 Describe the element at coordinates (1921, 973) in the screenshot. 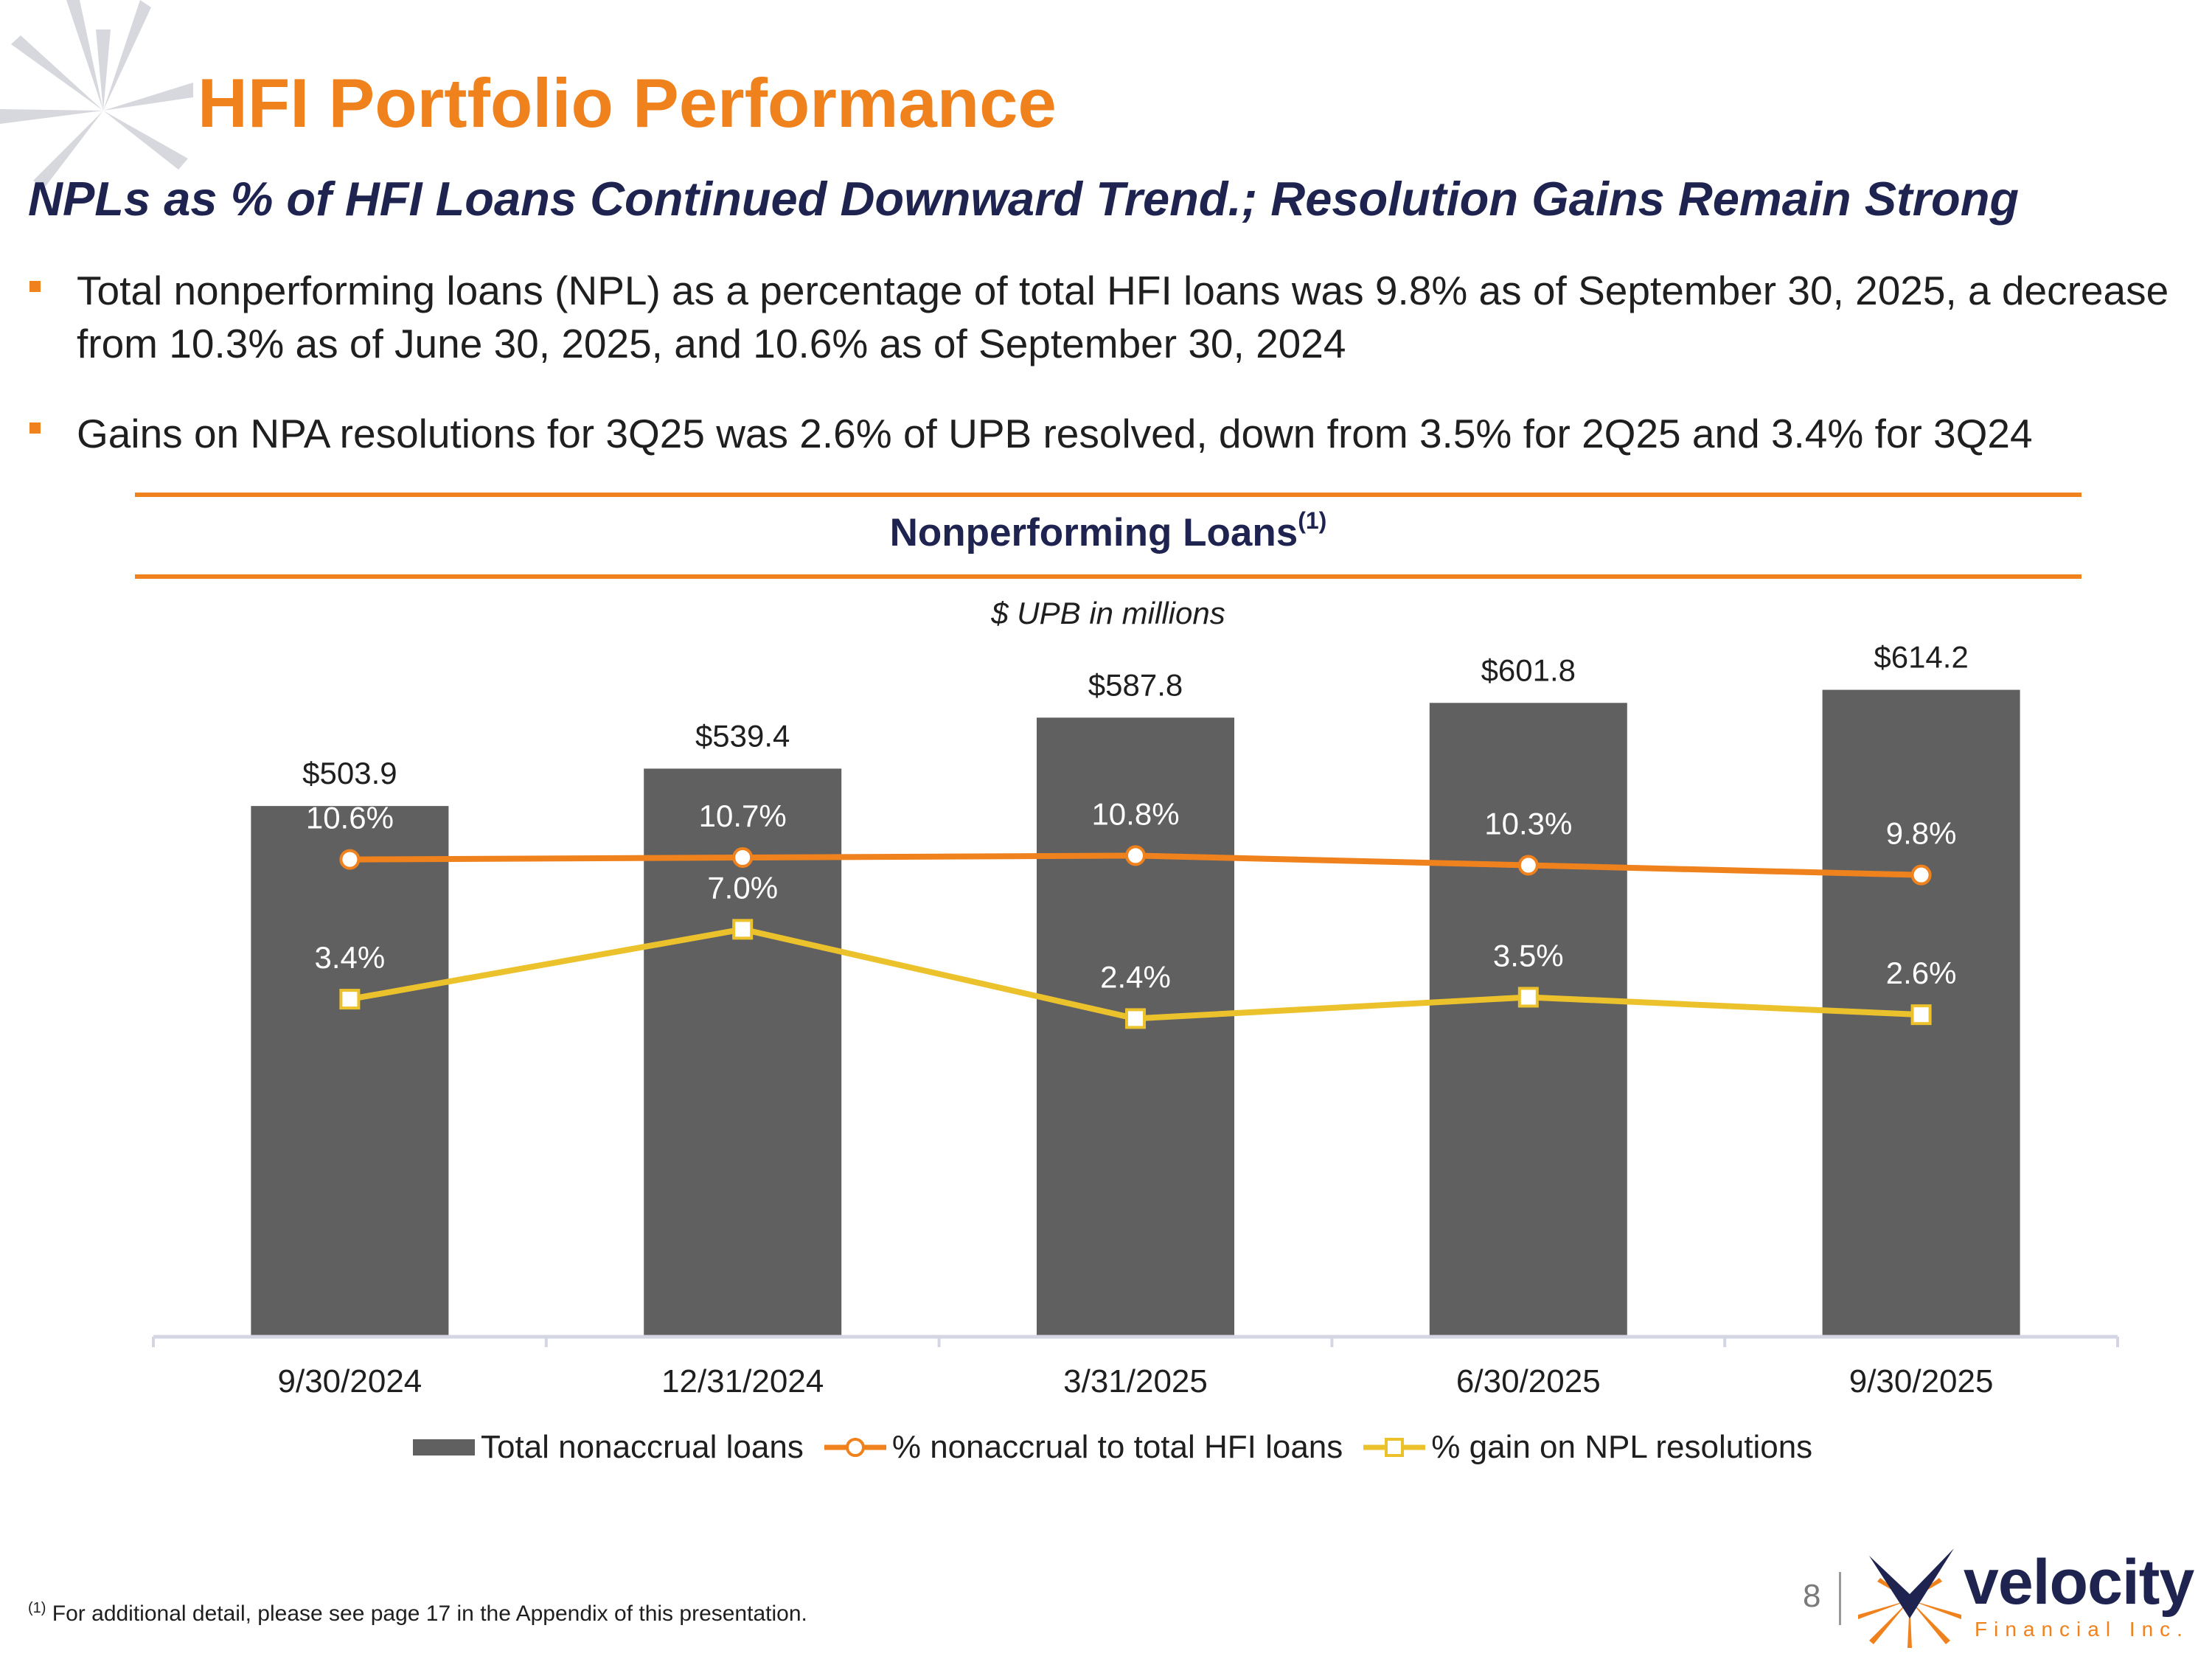

I see `gain-pct-label: 2.6%` at that location.